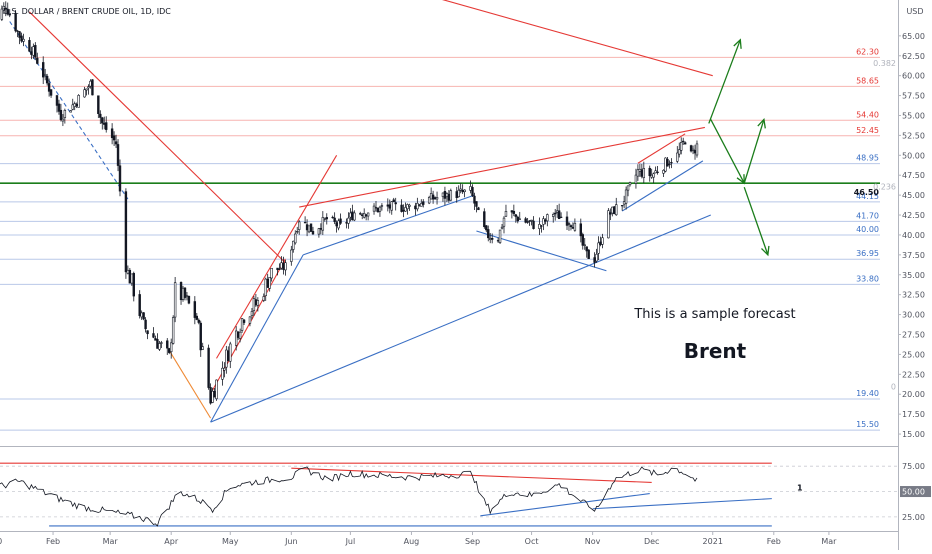  I want to click on time-tick-label: Apr, so click(171, 541).